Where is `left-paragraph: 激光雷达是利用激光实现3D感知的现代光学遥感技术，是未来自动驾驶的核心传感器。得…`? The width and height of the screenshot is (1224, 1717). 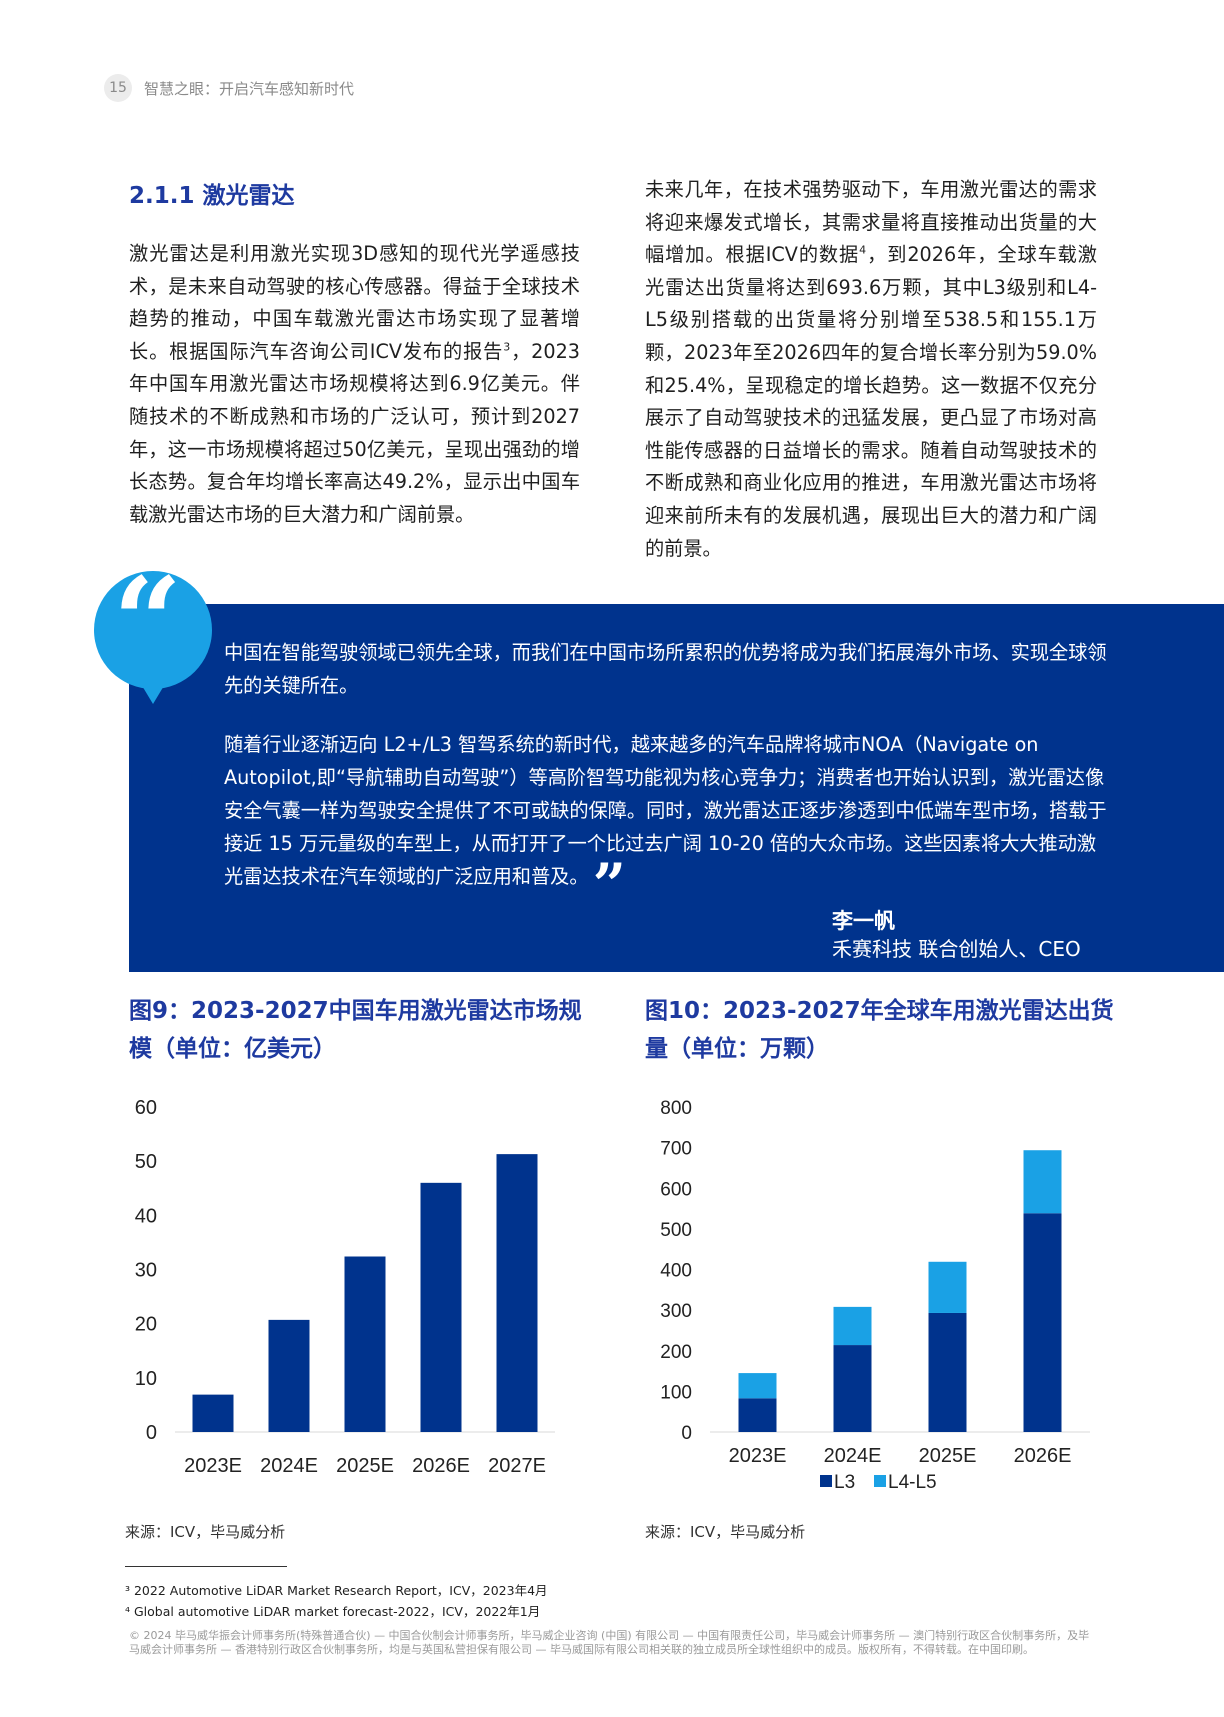
left-paragraph: 激光雷达是利用激光实现3D感知的现代光学遥感技术，是未来自动驾驶的核心传感器。得… is located at coordinates (354, 384).